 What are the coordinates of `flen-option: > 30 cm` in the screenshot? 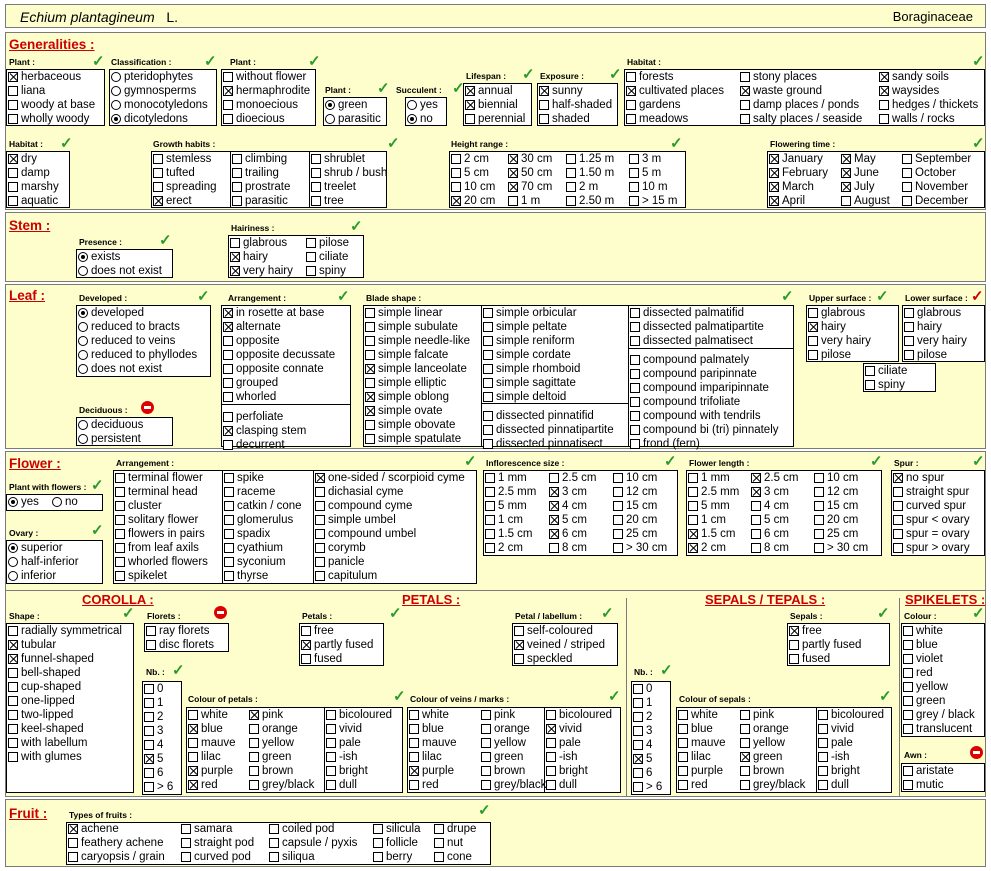 It's located at (840, 548).